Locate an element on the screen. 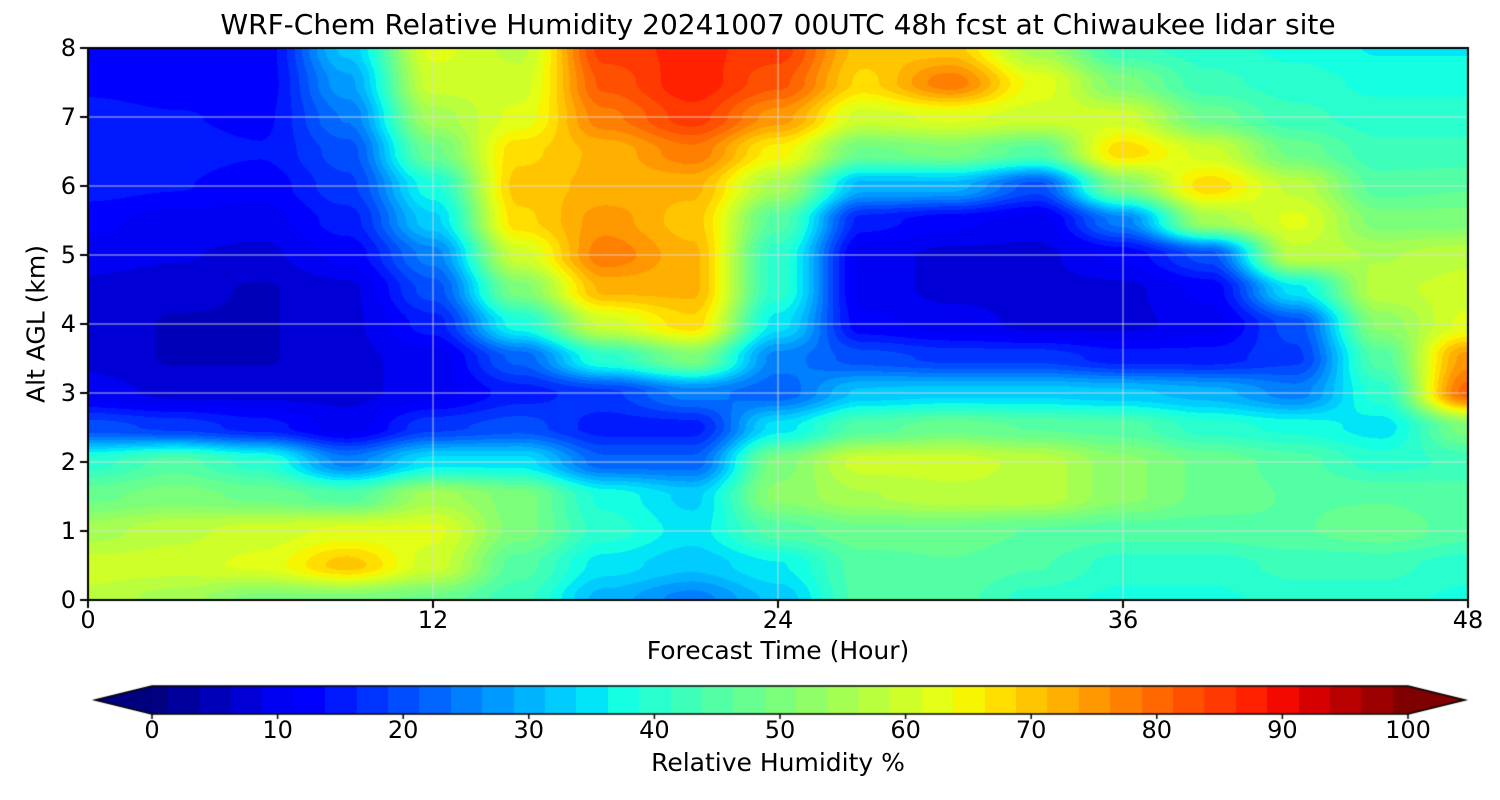  y-tick-label-5: 5 is located at coordinates (68, 255).